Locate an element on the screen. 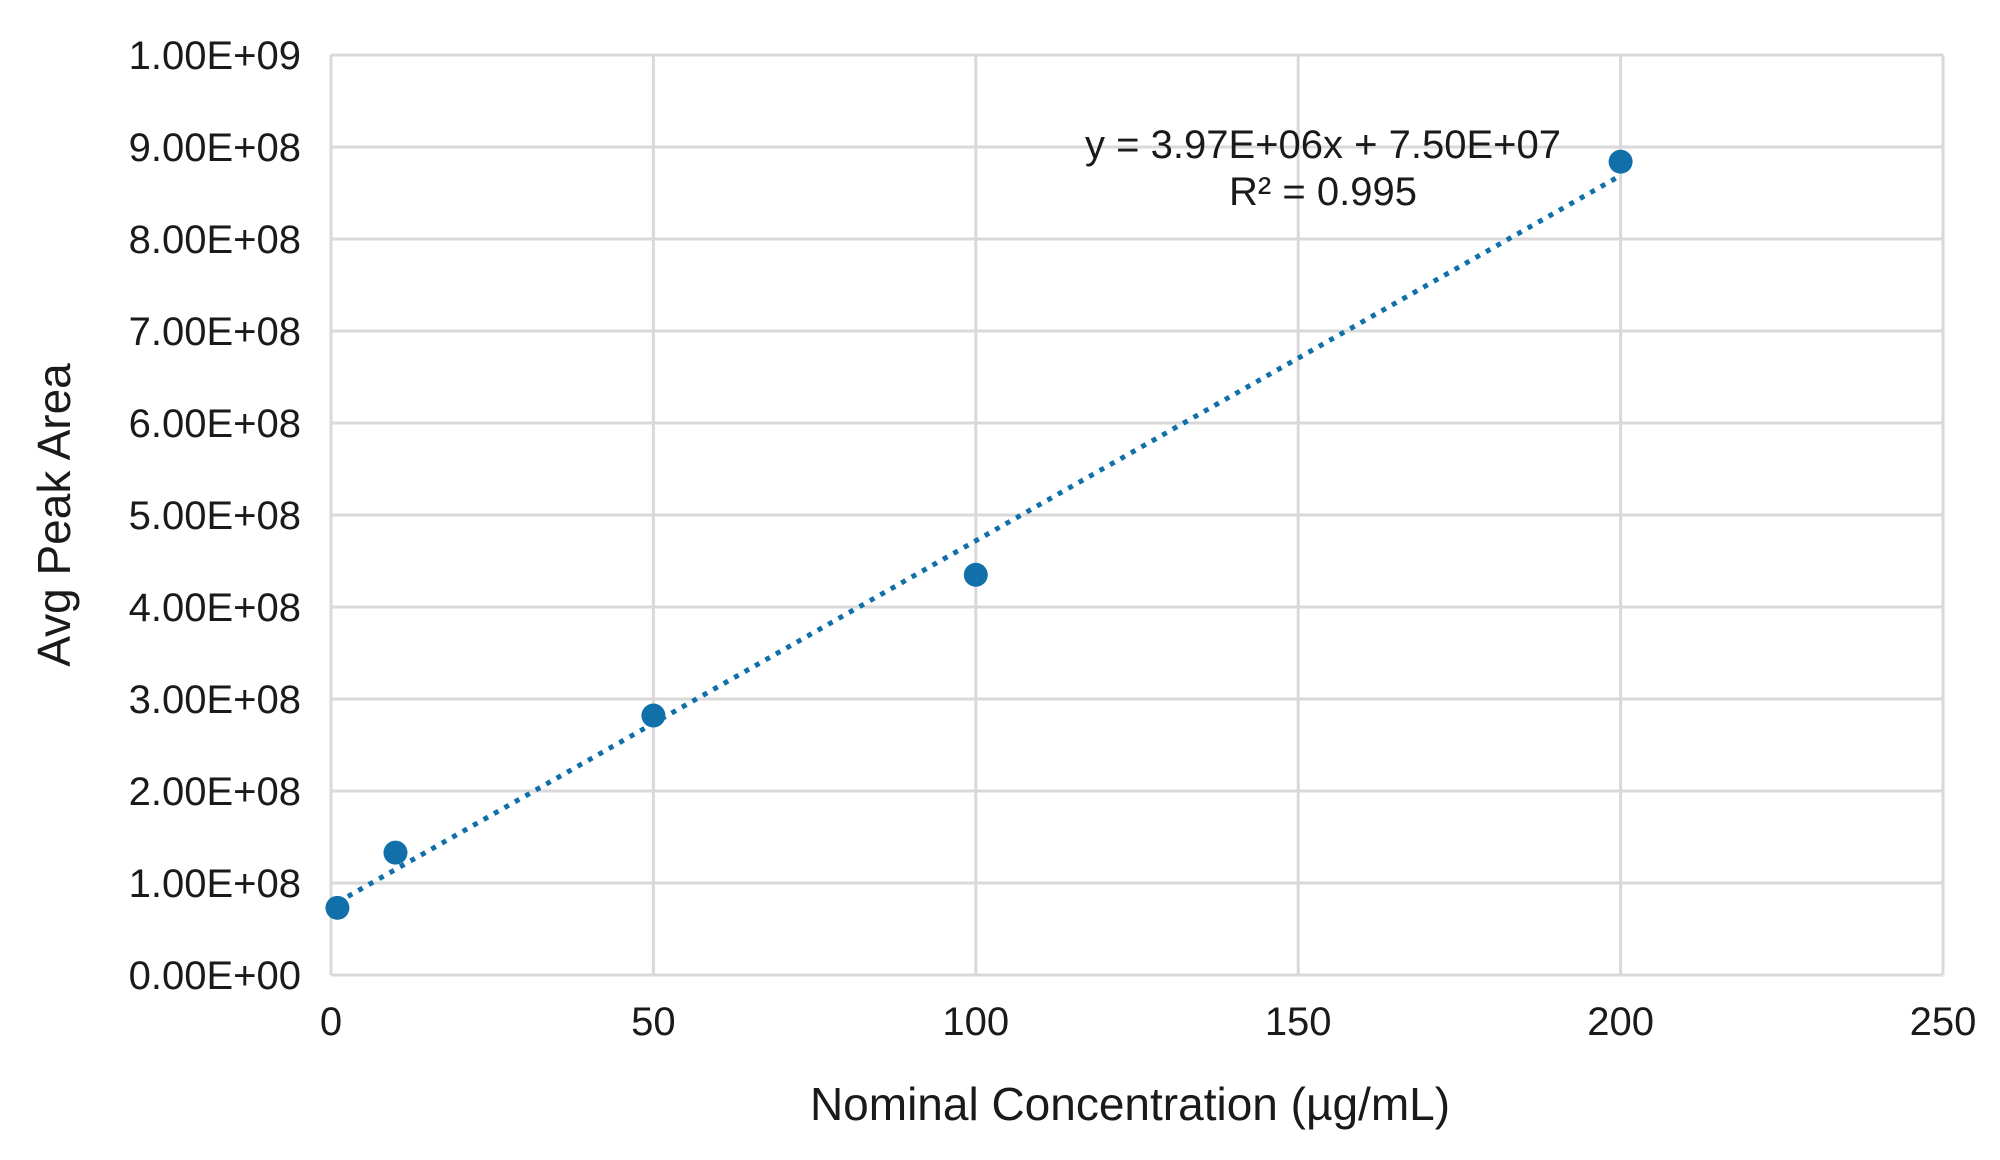 This screenshot has height=1160, width=2000. y-axis-title: Avg Peak Area is located at coordinates (54, 515).